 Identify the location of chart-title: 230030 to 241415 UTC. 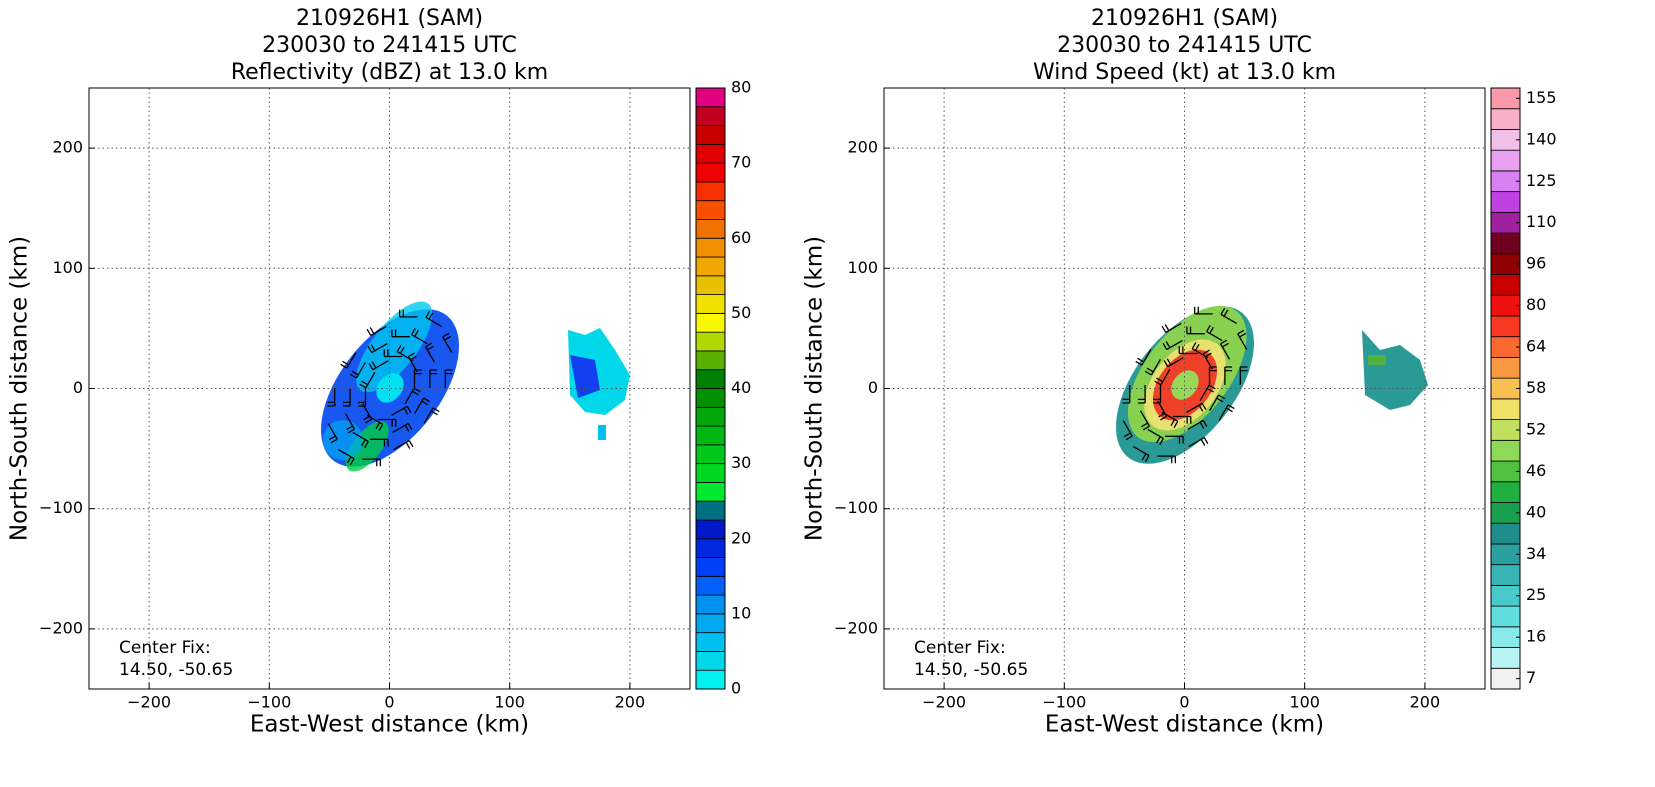
(1184, 45).